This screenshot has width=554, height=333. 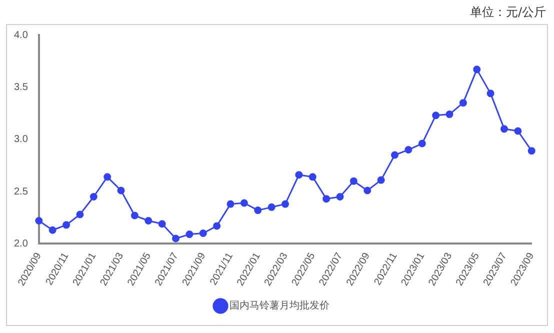 What do you see at coordinates (21, 87) in the screenshot?
I see `y-tick-label: 3.5` at bounding box center [21, 87].